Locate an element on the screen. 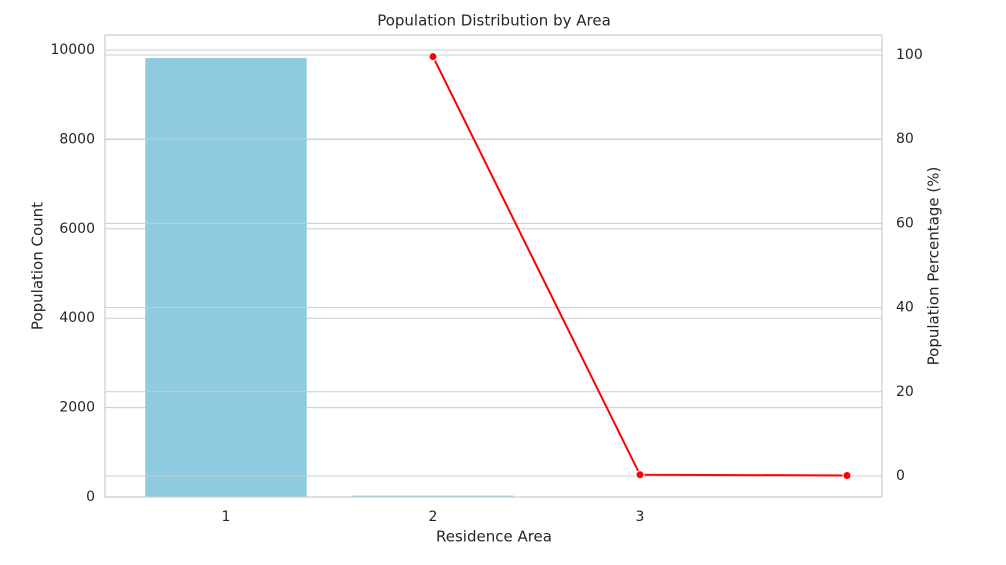 The width and height of the screenshot is (1006, 565). x-tick-label: 2 is located at coordinates (433, 517).